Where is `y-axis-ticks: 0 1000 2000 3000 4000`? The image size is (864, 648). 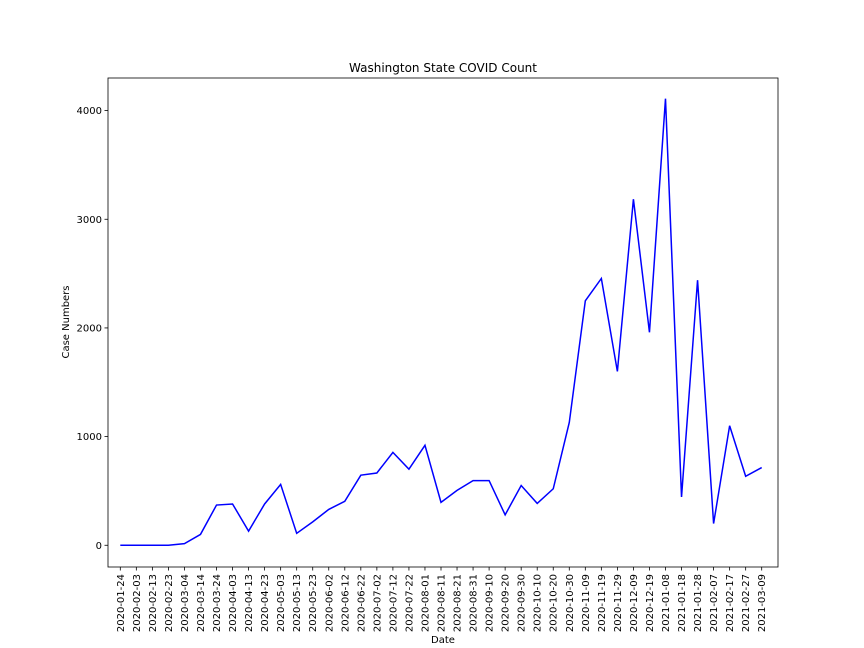
y-axis-ticks: 0 1000 2000 3000 4000 is located at coordinates (92, 329).